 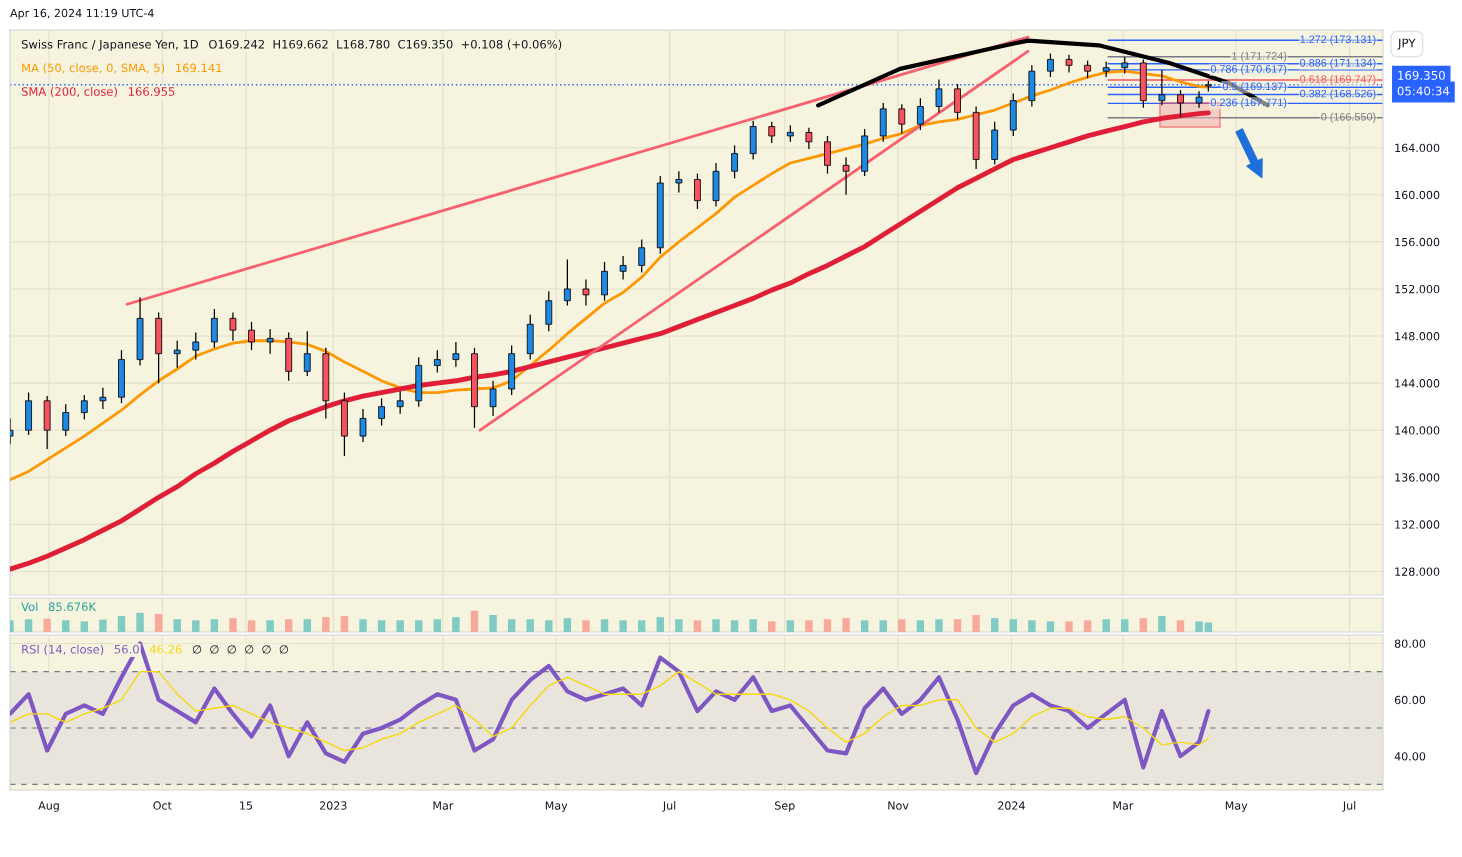 I want to click on text: Apr 16, 2024 11:19 UTC-4, so click(x=82, y=14).